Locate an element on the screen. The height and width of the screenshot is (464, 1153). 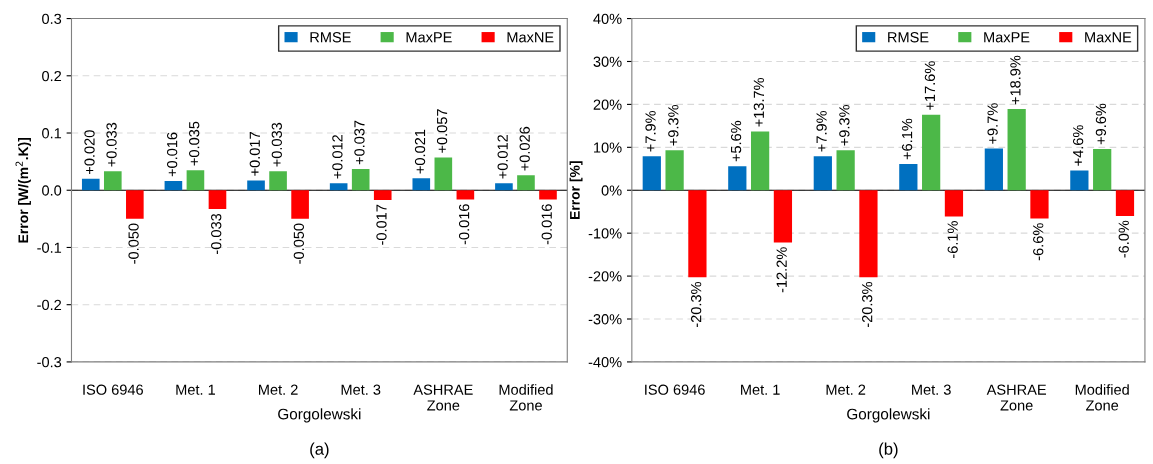
y-tick-label: 30% is located at coordinates (607, 61).